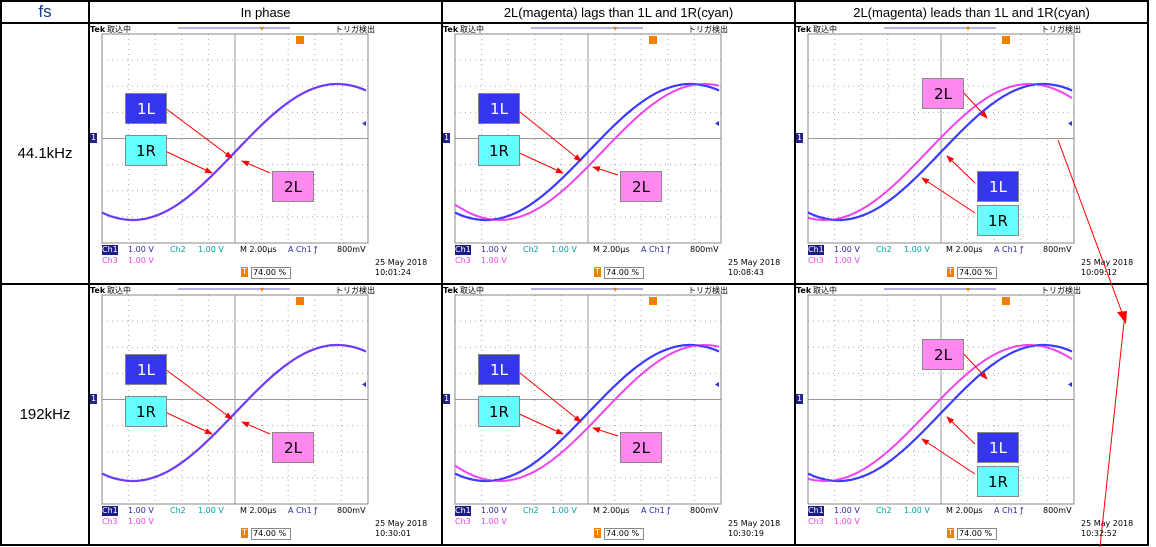 The height and width of the screenshot is (547, 1156). Describe the element at coordinates (393, 533) in the screenshot. I see `capture-time: 10:30:01` at that location.